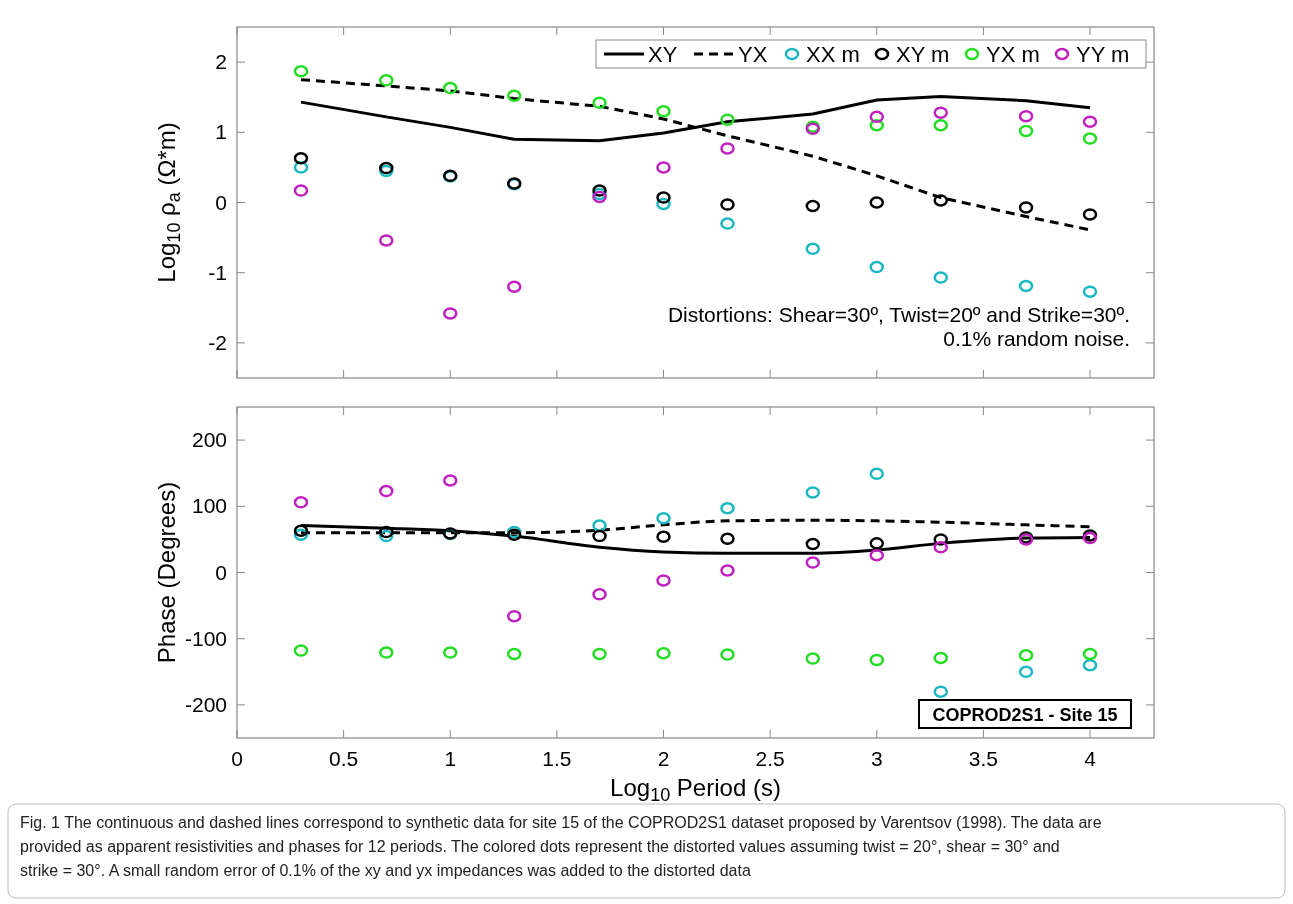  I want to click on legend-label: XY, so click(663, 54).